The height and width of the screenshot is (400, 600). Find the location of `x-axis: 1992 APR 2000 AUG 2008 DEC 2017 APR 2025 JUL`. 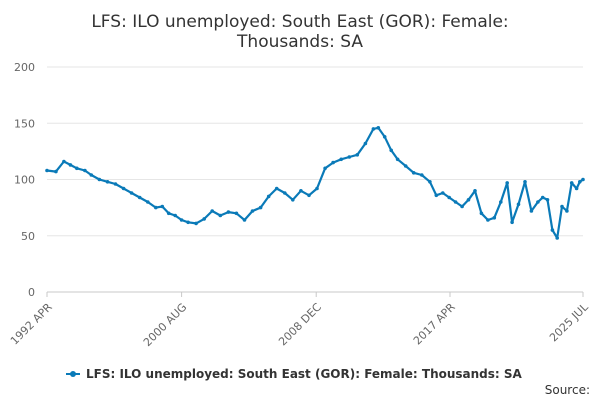

x-axis: 1992 APR 2000 AUG 2008 DEC 2017 APR 2025 JUL is located at coordinates (299, 320).